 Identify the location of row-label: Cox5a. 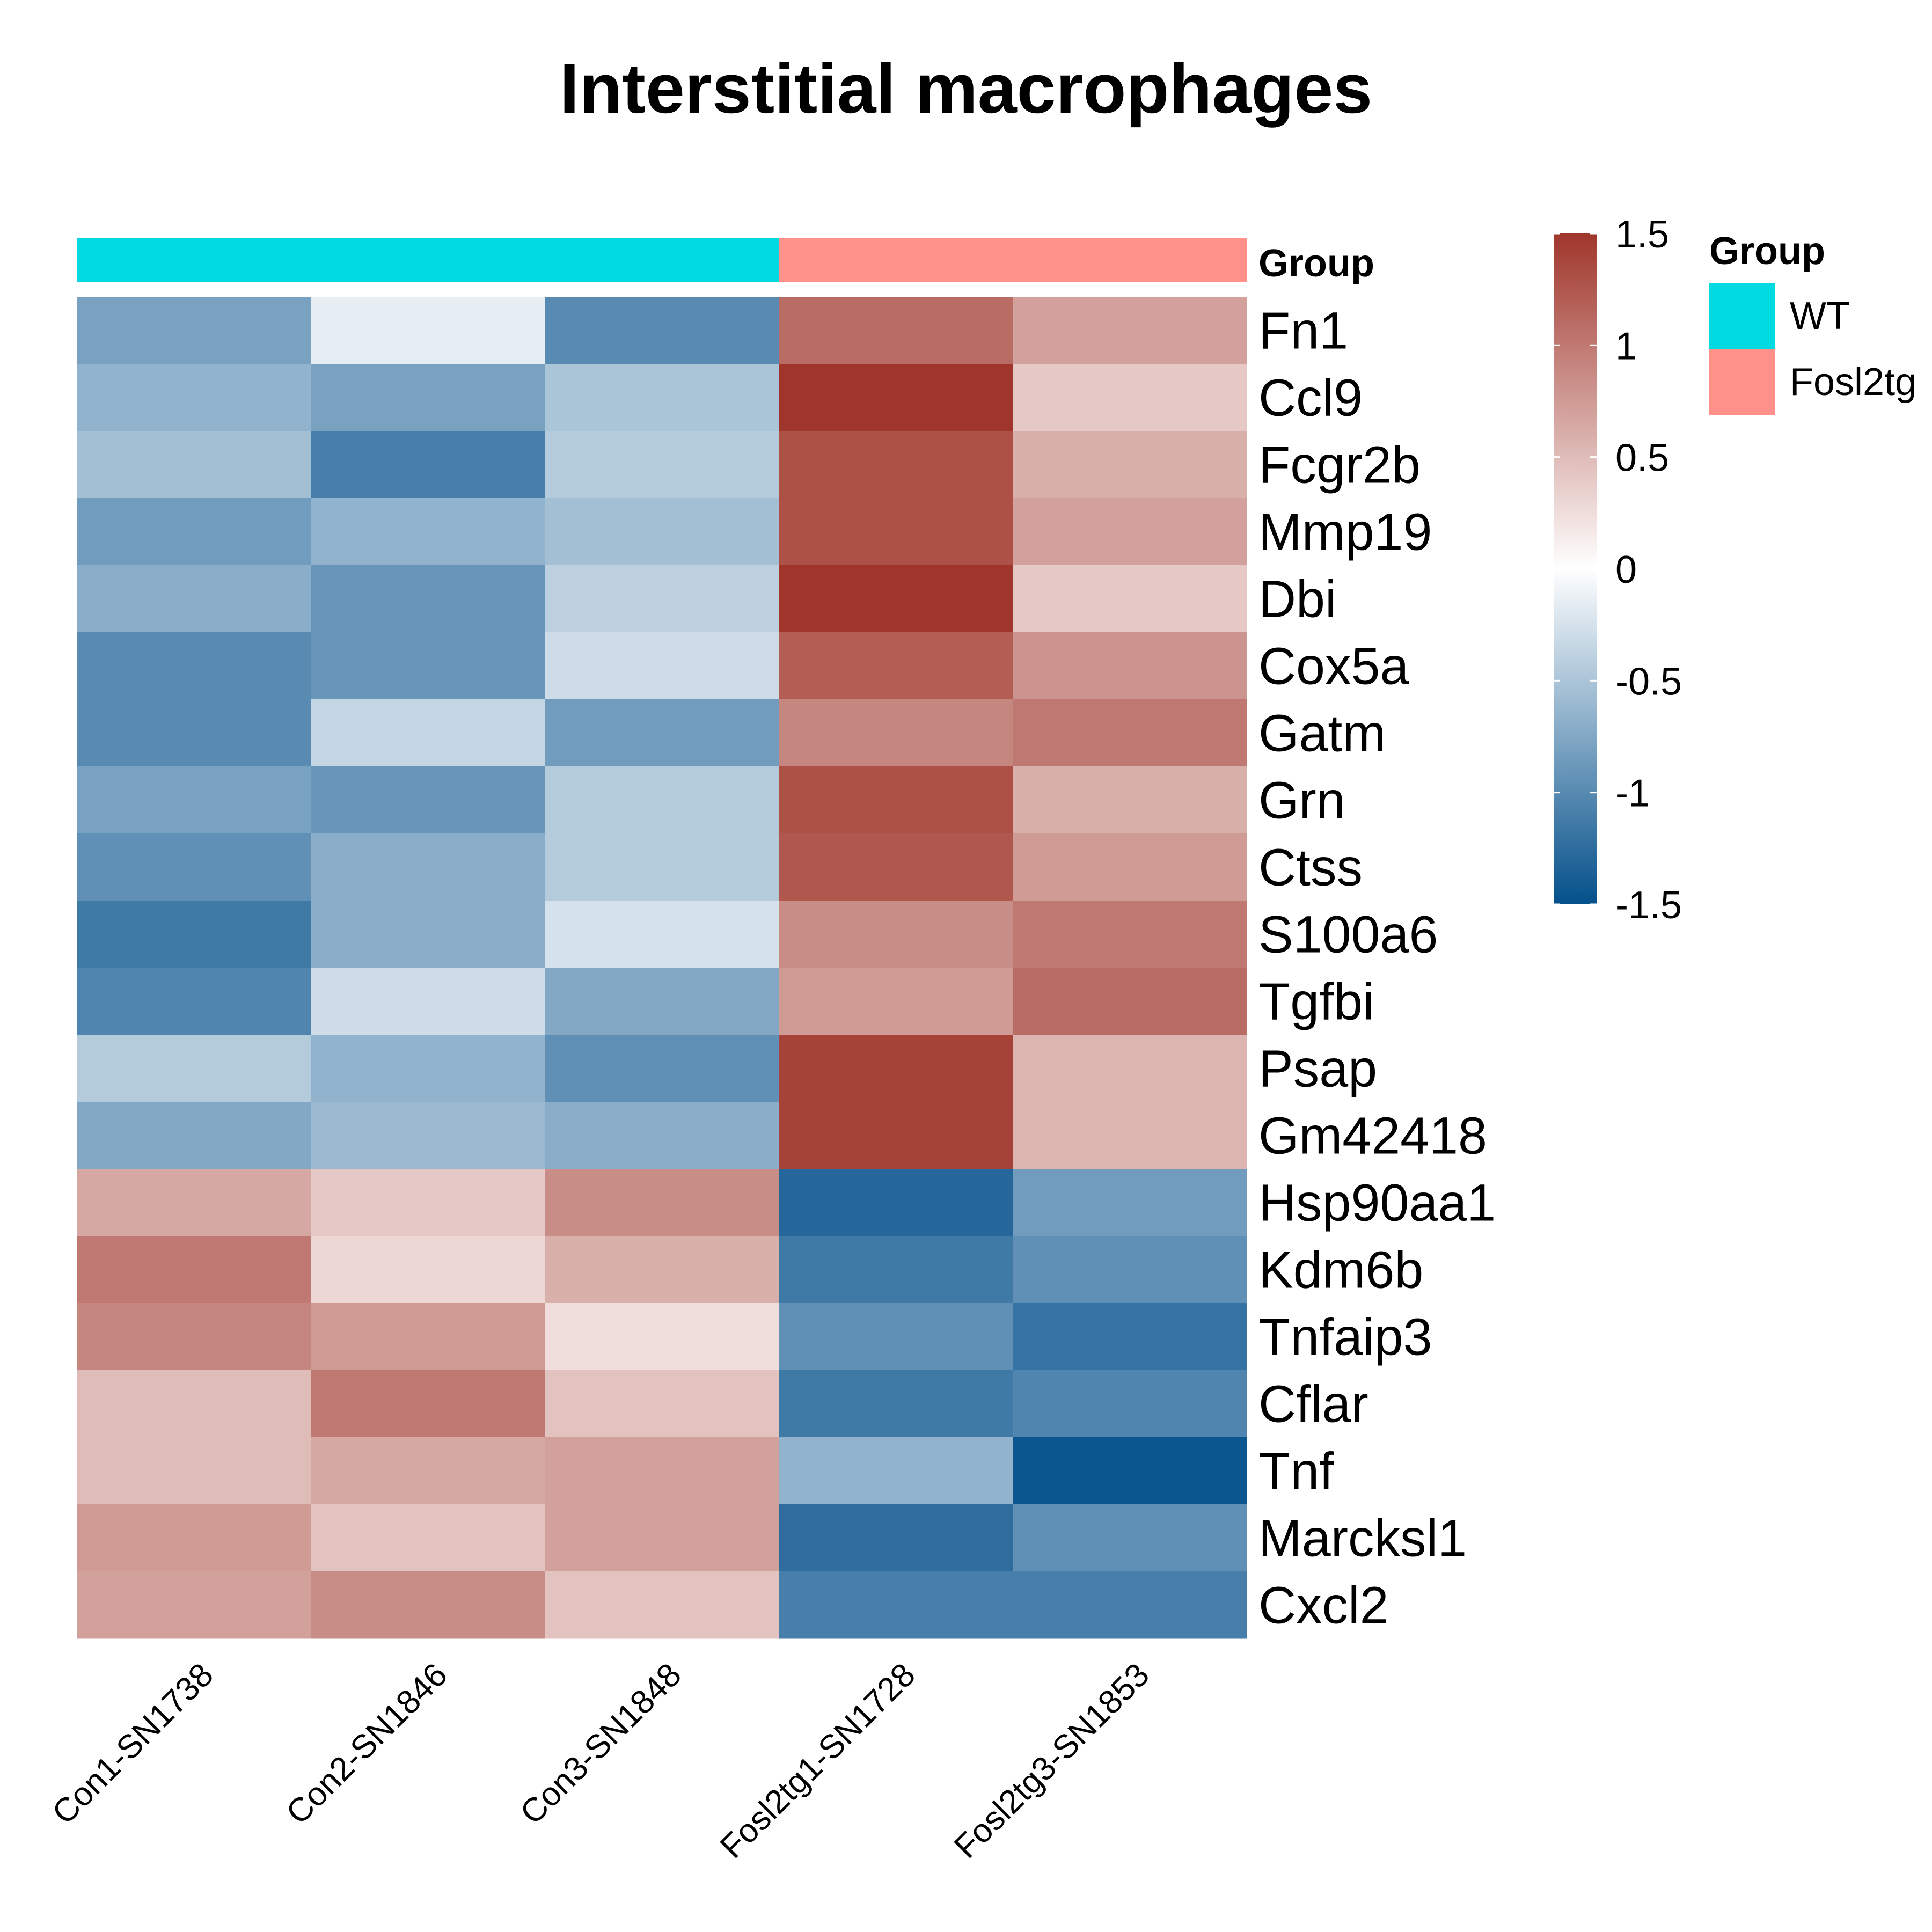
(1333, 666).